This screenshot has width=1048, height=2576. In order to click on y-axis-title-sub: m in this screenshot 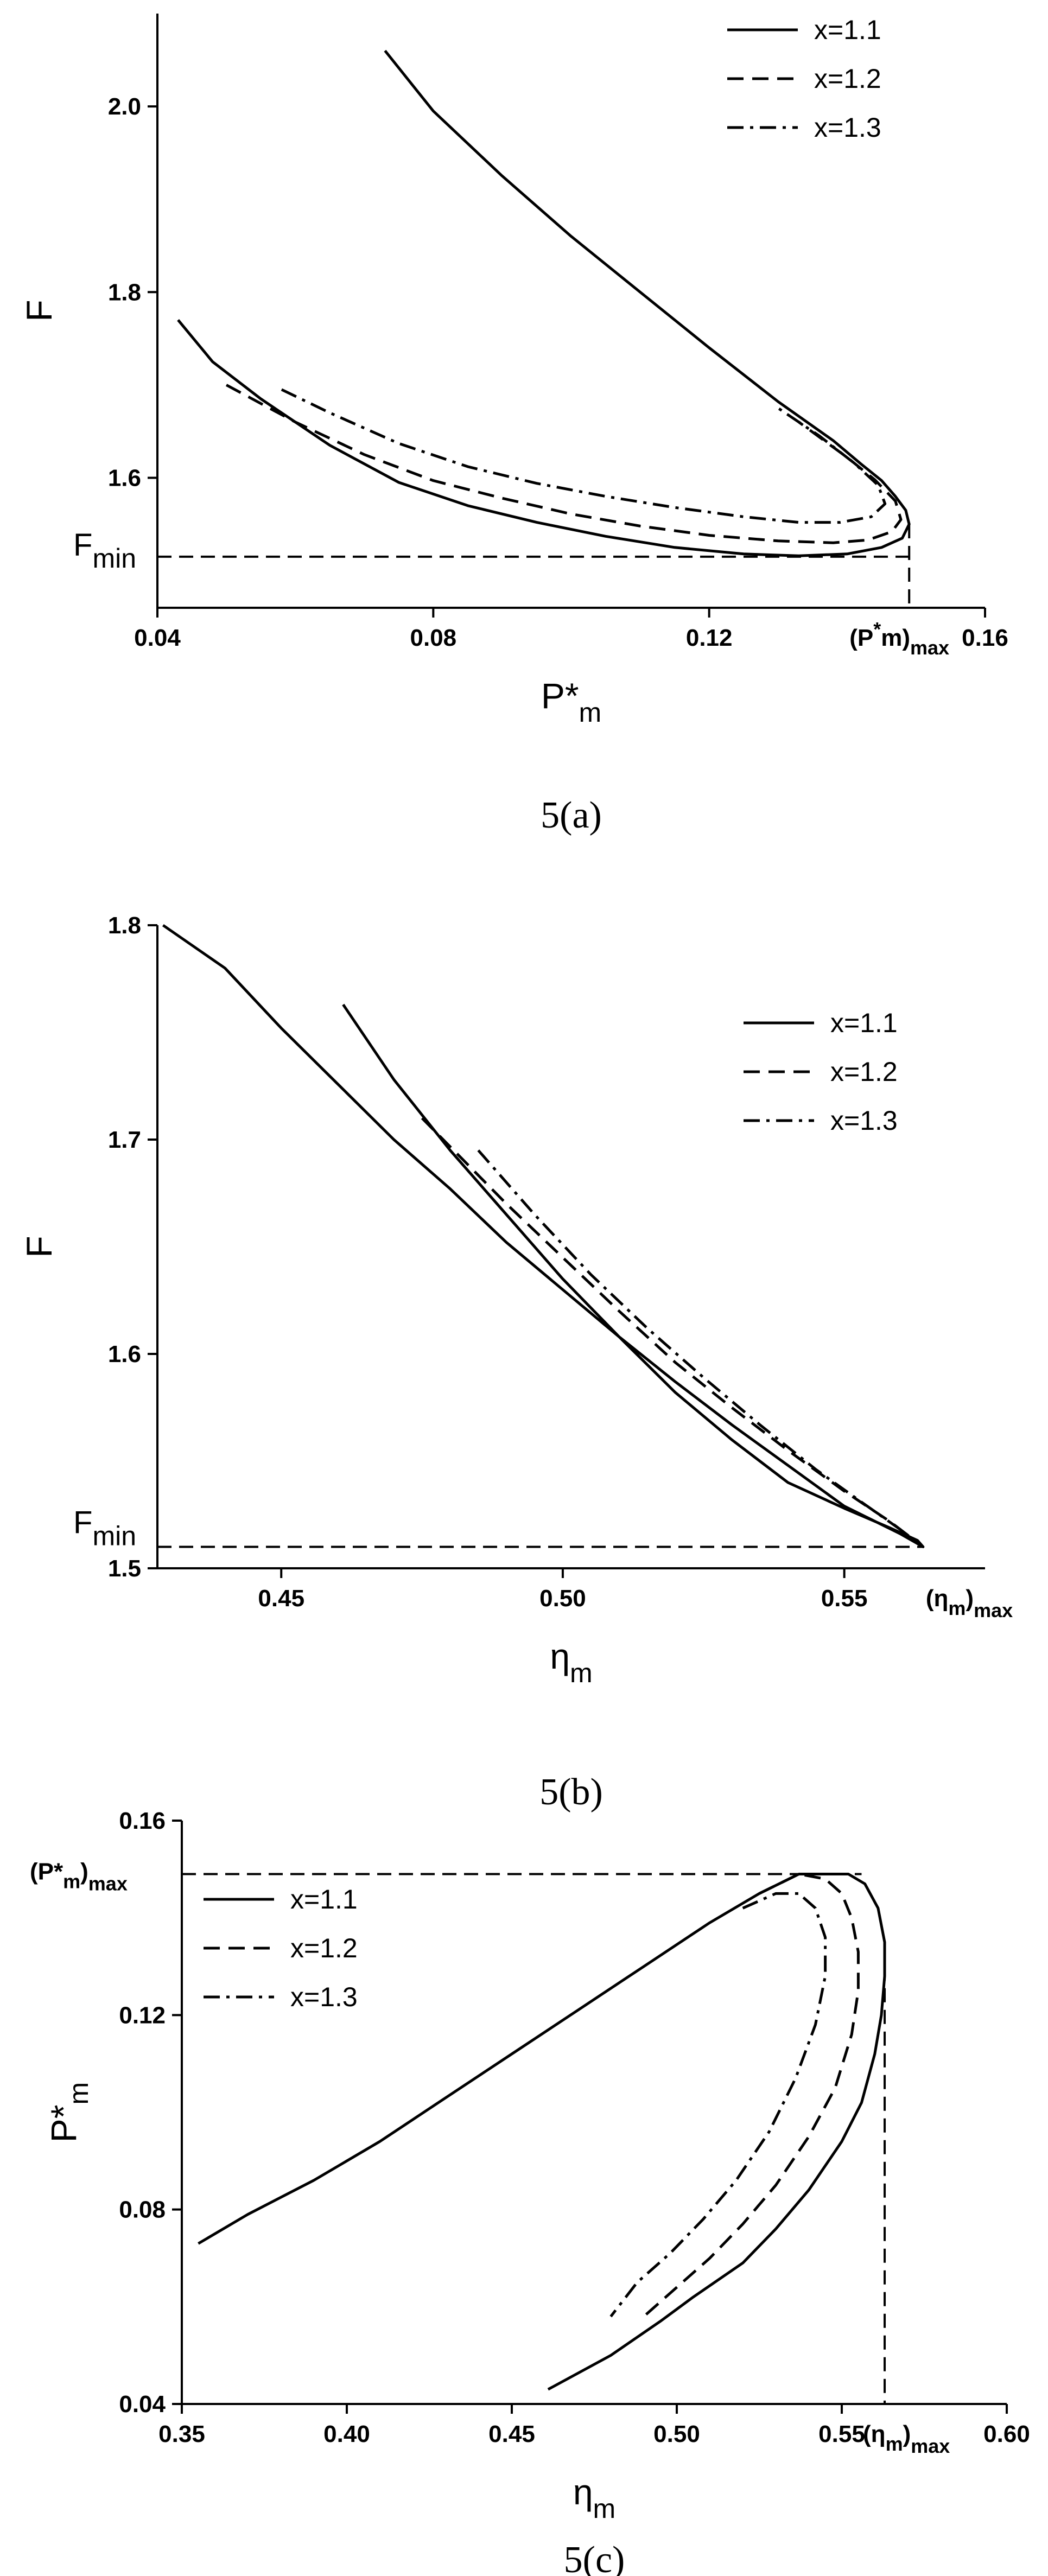, I will do `click(78, 2094)`.